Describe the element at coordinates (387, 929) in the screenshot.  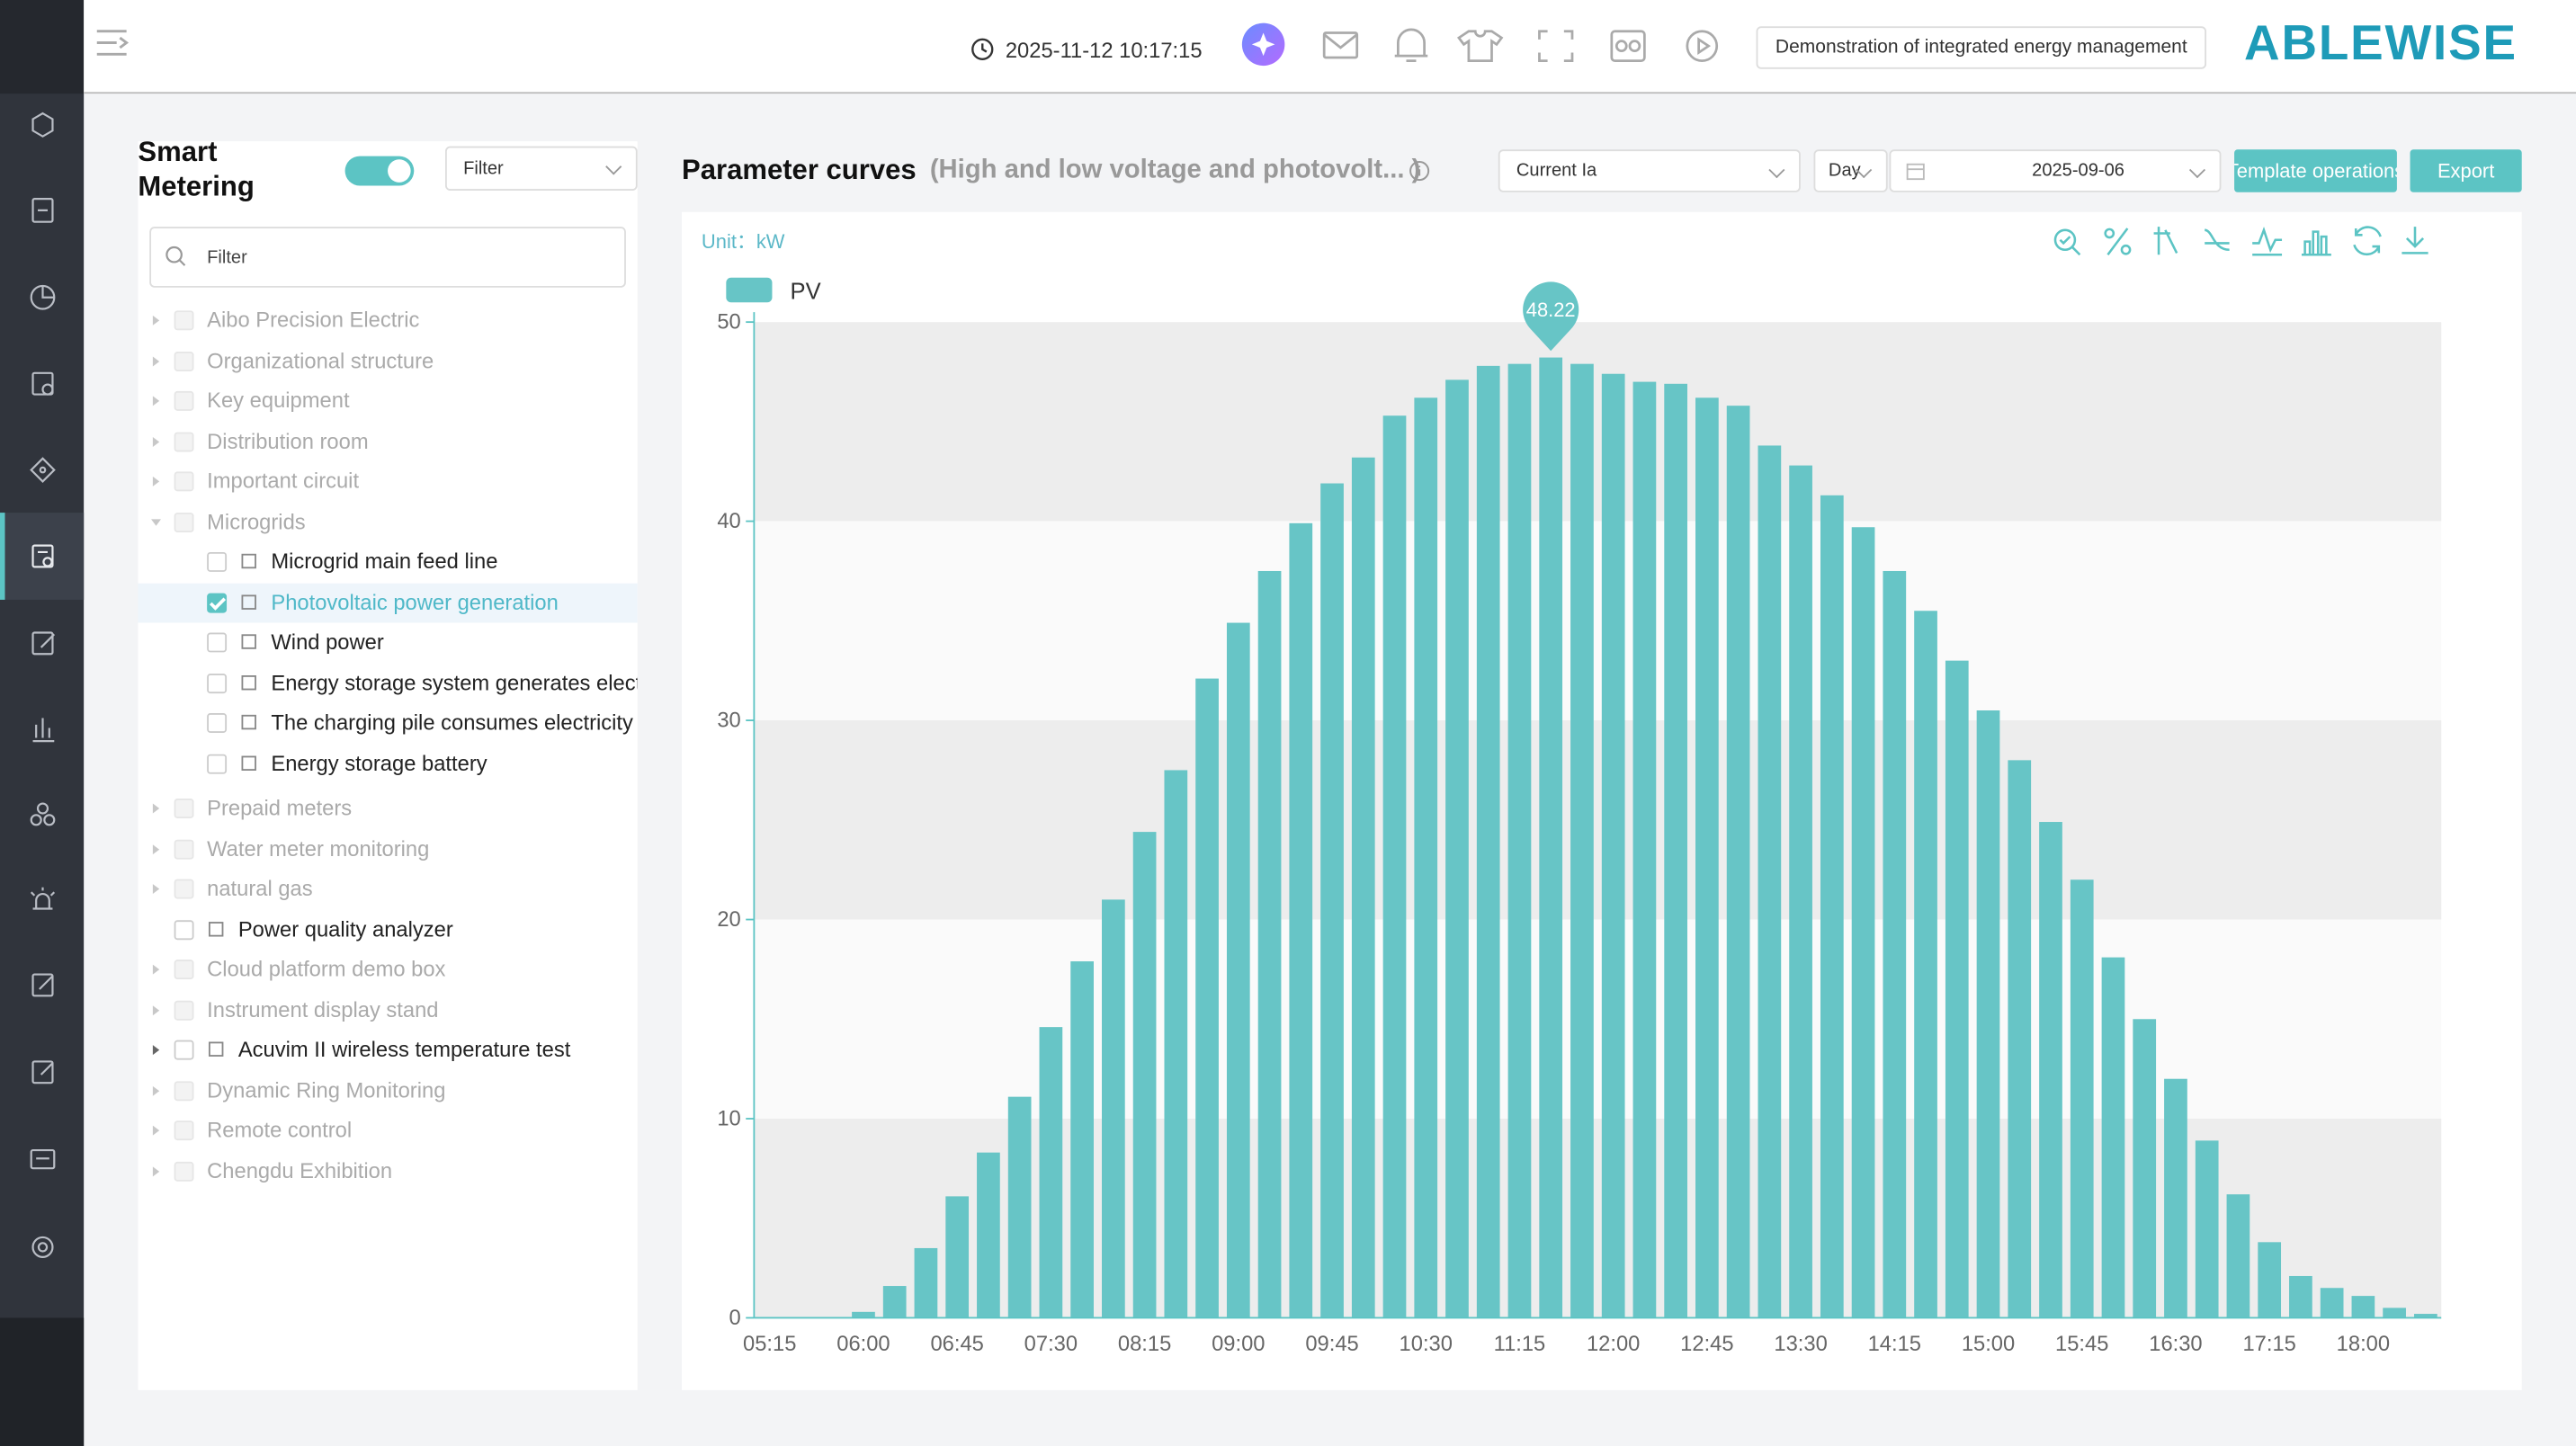
I see `tree-row: Power quality analyzer` at that location.